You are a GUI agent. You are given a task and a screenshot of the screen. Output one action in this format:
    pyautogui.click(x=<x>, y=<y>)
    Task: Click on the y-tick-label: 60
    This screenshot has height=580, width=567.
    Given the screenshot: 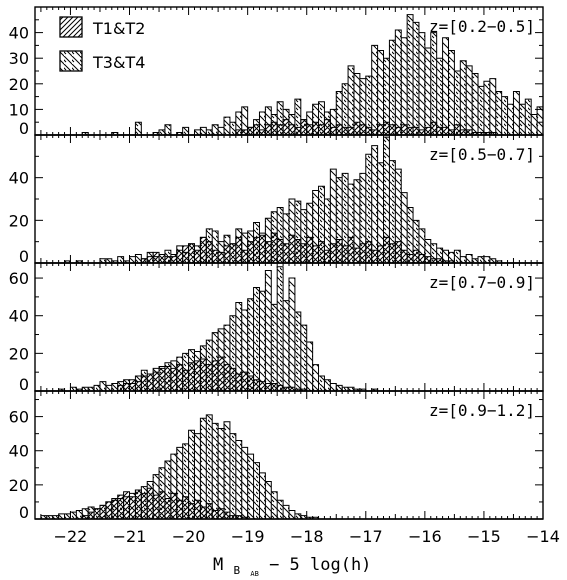 What is the action you would take?
    pyautogui.click(x=19, y=417)
    